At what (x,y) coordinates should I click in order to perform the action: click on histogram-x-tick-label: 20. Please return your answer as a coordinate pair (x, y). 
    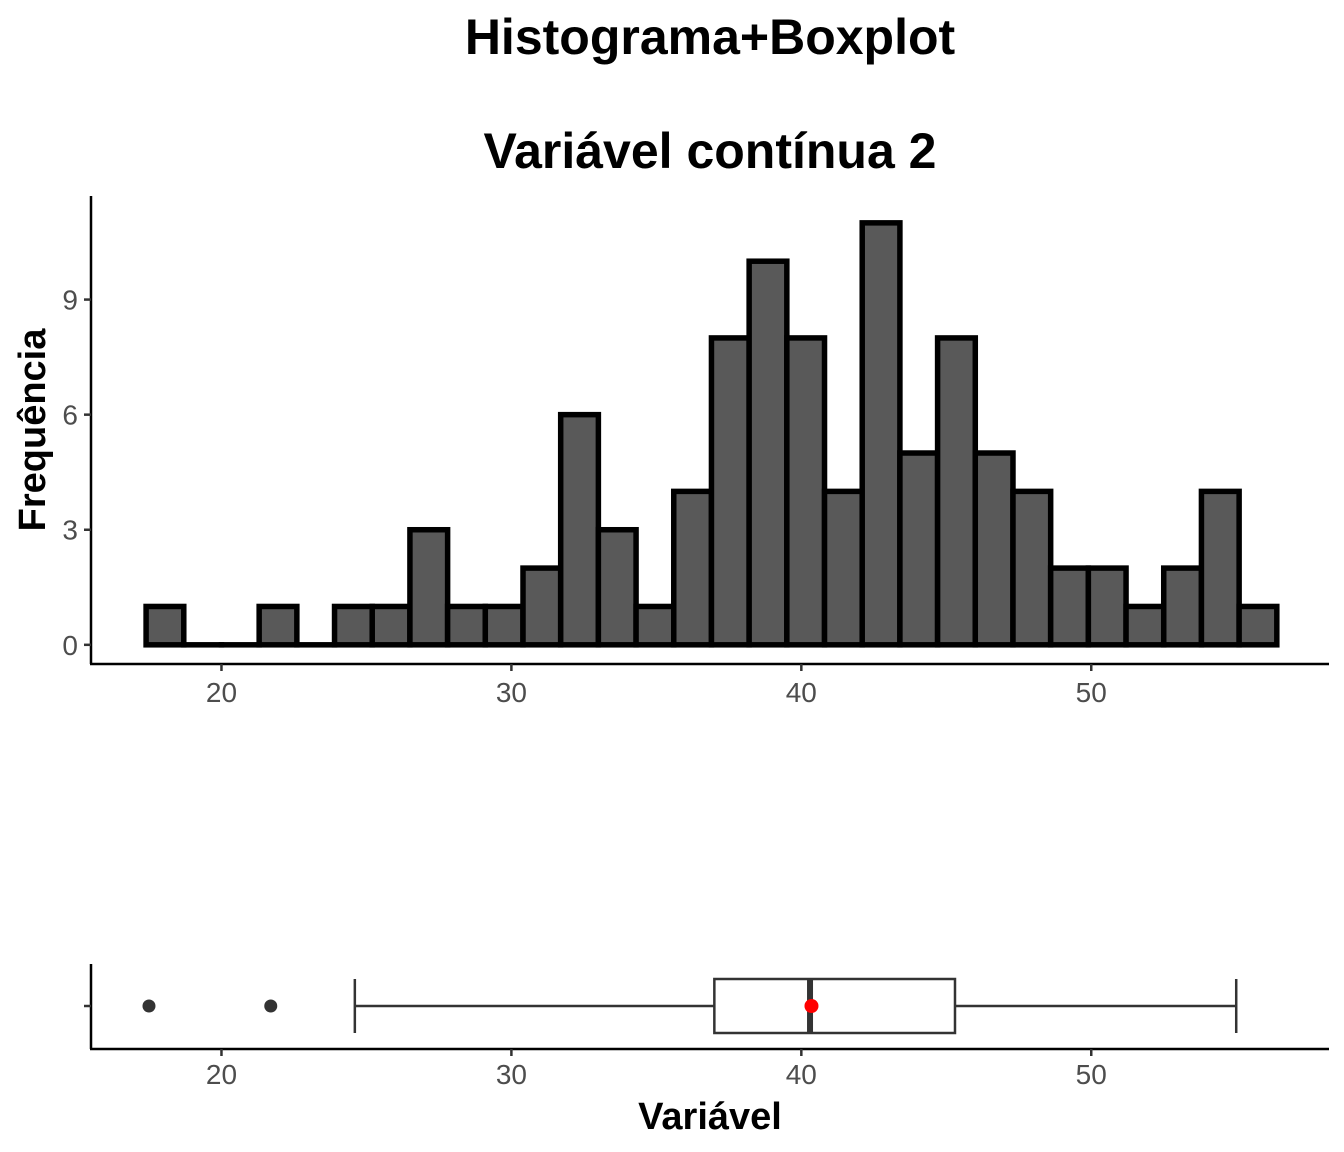
    Looking at the image, I should click on (221, 692).